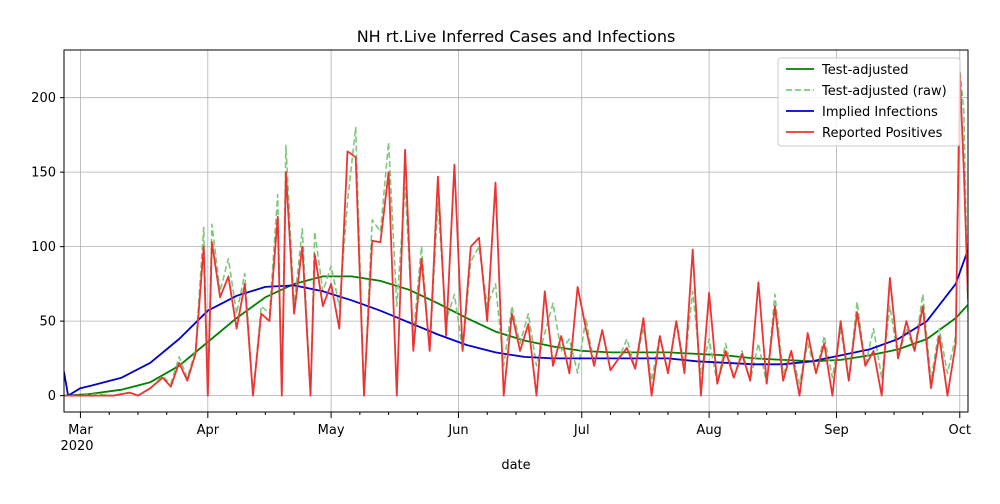 This screenshot has height=504, width=1000. I want to click on x-tick-label: Apr, so click(208, 430).